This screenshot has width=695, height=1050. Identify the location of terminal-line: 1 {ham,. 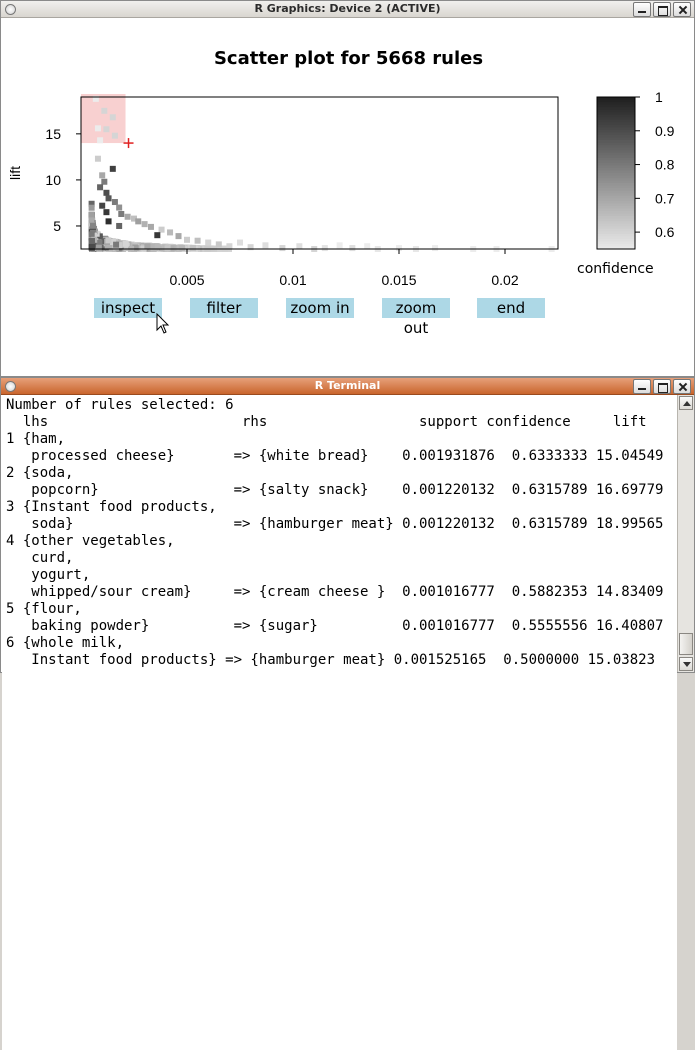
(36, 439).